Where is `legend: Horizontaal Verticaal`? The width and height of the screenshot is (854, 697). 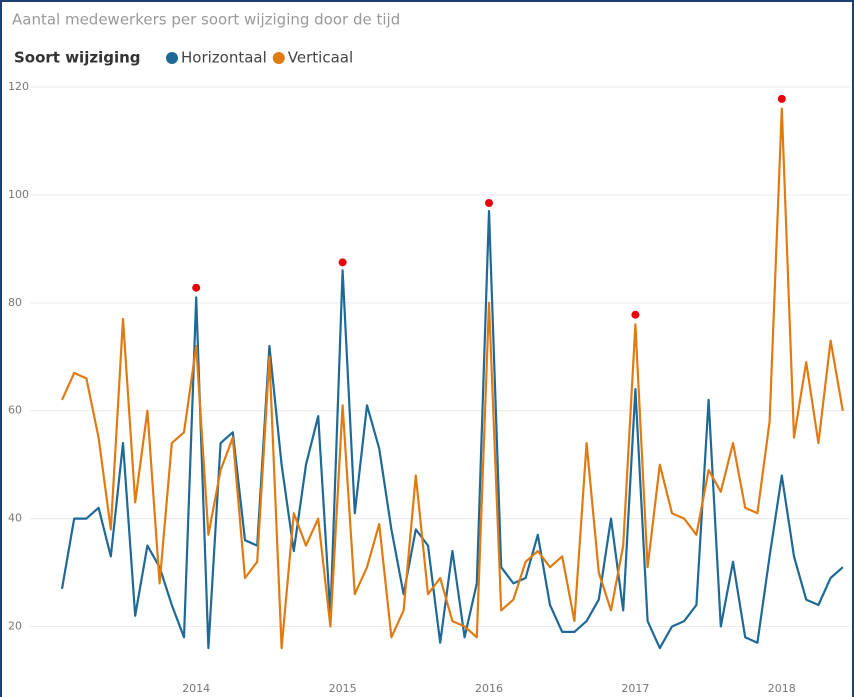 legend: Horizontaal Verticaal is located at coordinates (259, 58).